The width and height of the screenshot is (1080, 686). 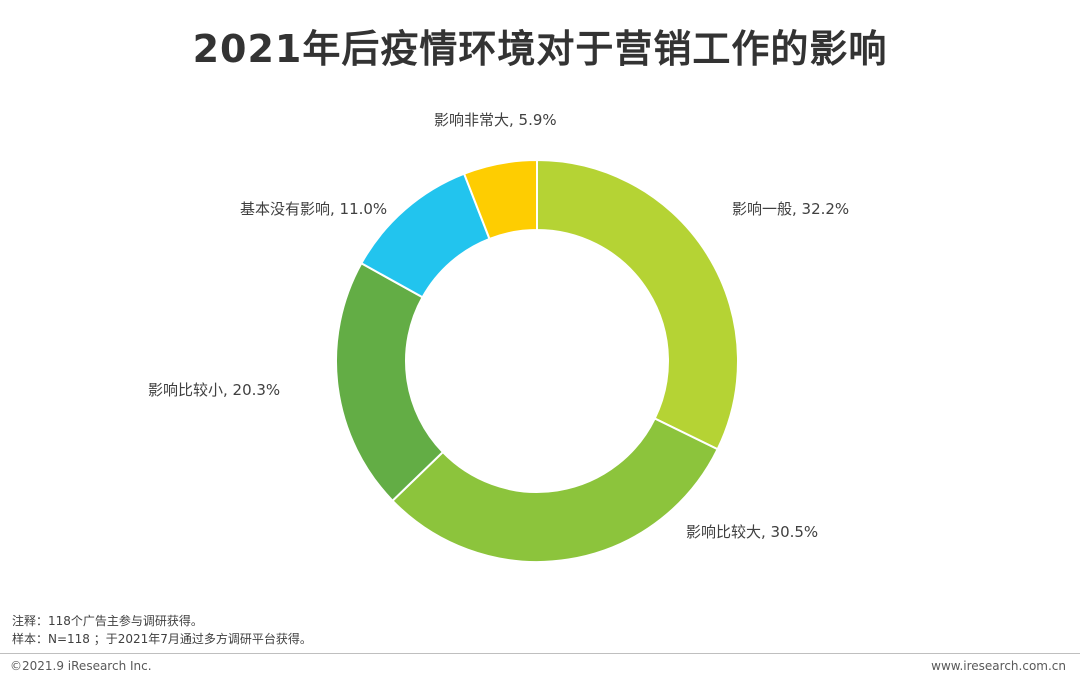 I want to click on slice-label: 影响比较小, 20.3%, so click(x=214, y=390).